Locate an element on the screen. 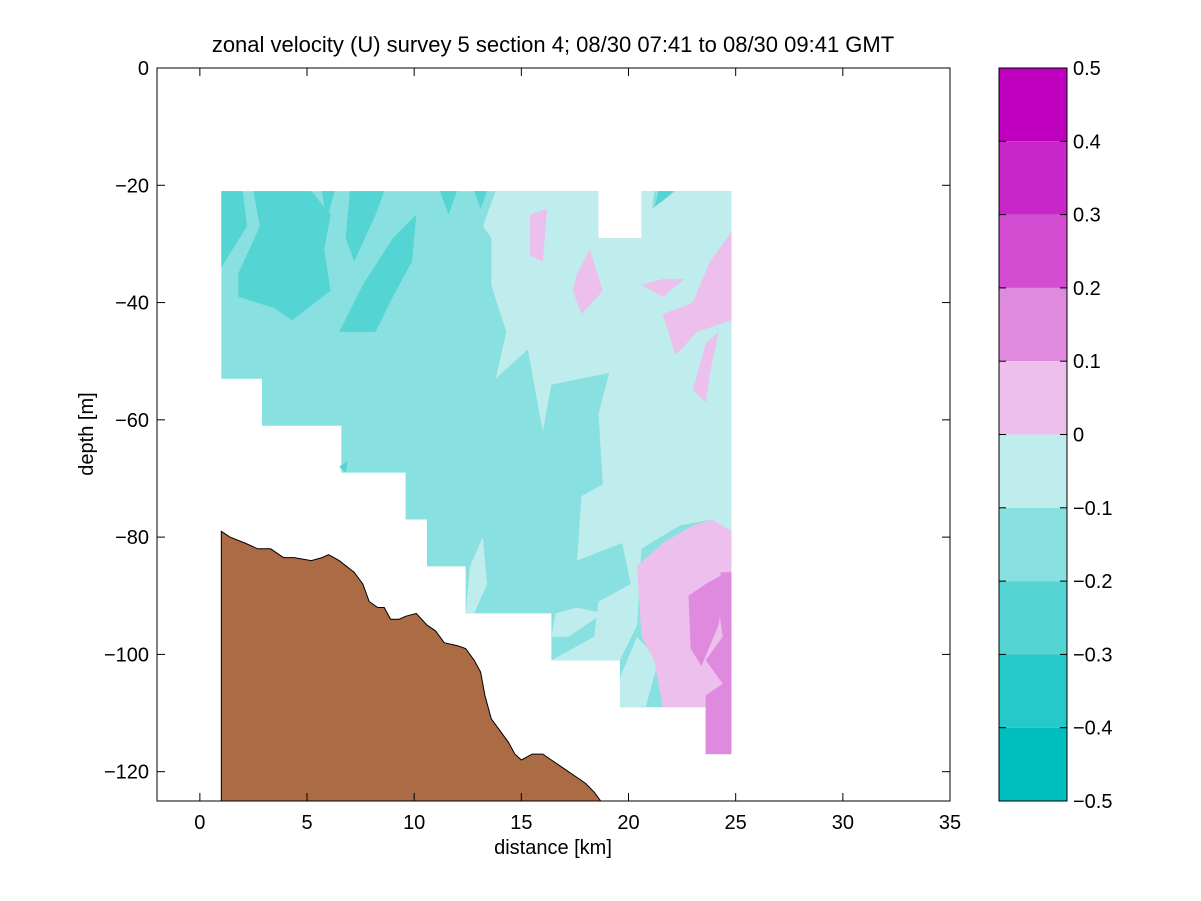 Image resolution: width=1201 pixels, height=901 pixels. colorbar-tick-label: 0 is located at coordinates (1078, 436).